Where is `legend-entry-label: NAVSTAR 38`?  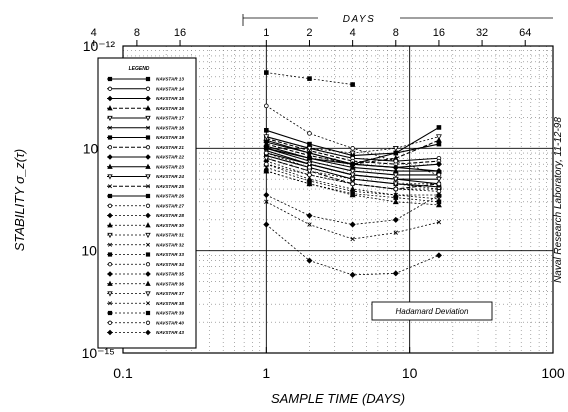
legend-entry-label: NAVSTAR 38 is located at coordinates (170, 303).